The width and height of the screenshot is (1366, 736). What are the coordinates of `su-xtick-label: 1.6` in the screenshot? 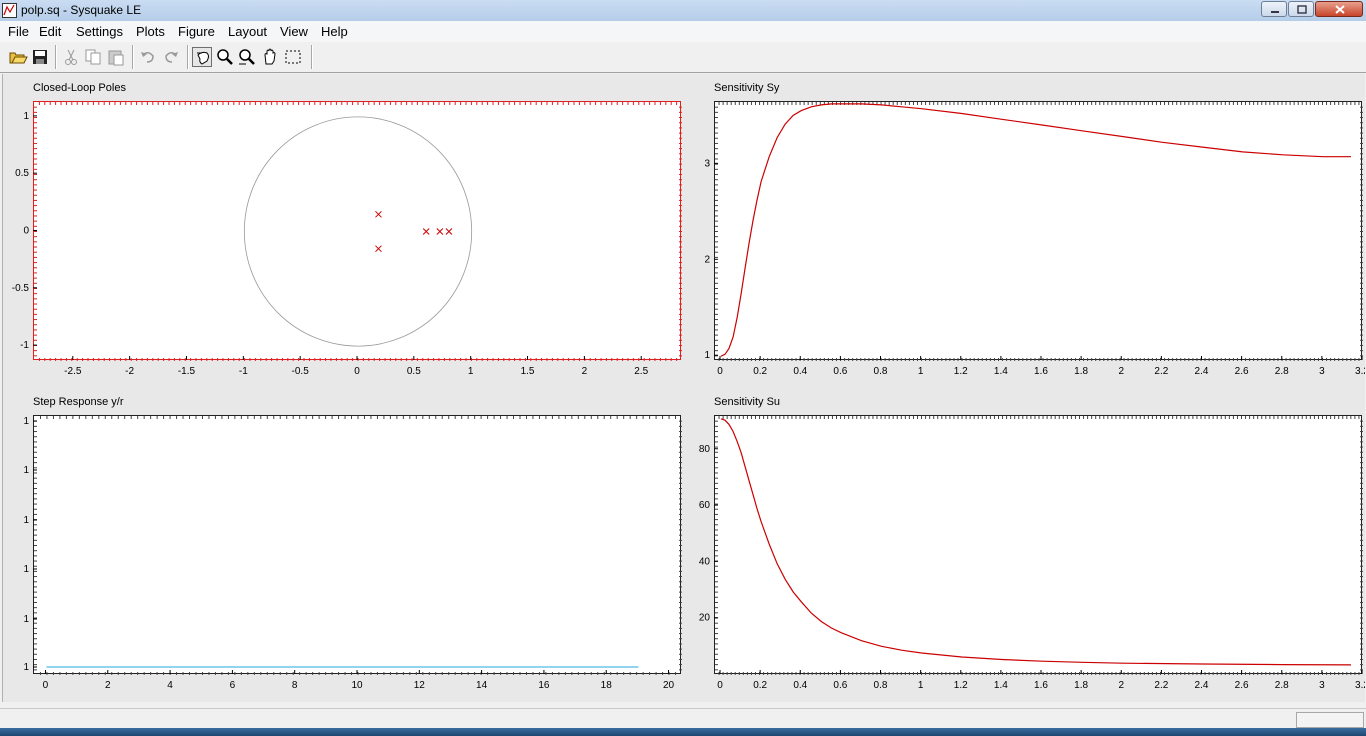 It's located at (1041, 685).